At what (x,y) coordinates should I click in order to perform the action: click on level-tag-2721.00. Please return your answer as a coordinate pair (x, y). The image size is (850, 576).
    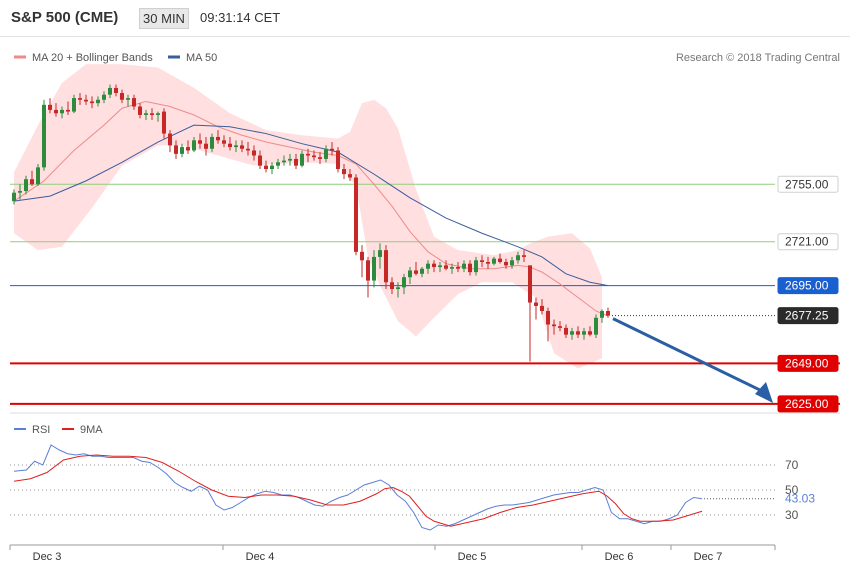
    Looking at the image, I should click on (808, 242).